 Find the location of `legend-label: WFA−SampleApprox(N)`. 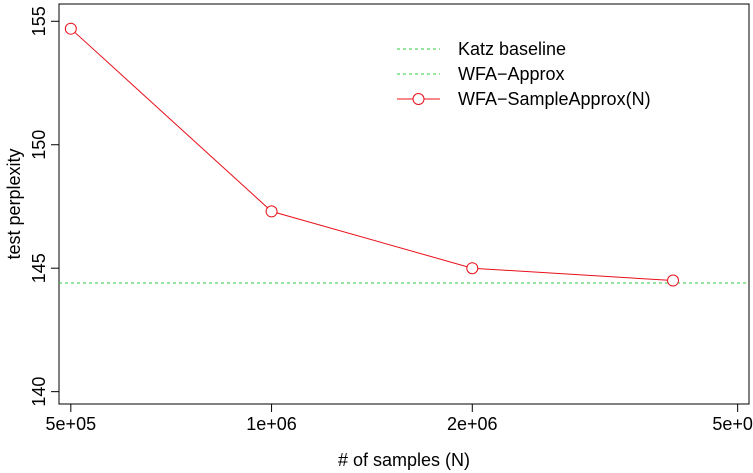

legend-label: WFA−SampleApprox(N) is located at coordinates (554, 99).